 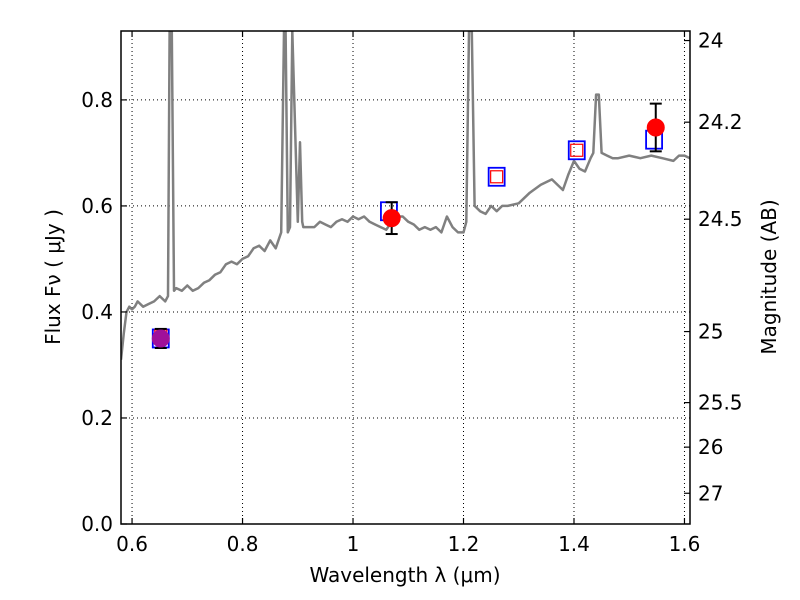 What do you see at coordinates (685, 544) in the screenshot?
I see `x-tick-label: 1.6` at bounding box center [685, 544].